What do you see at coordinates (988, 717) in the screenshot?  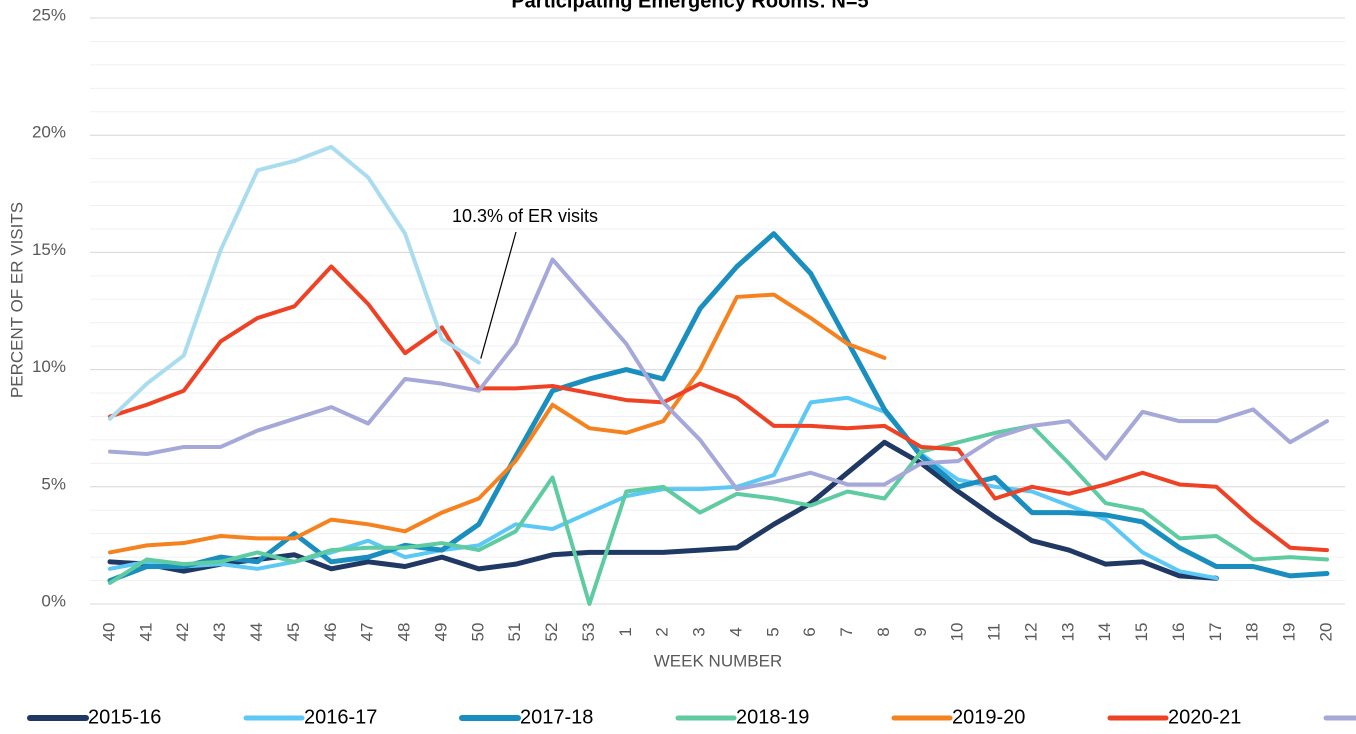 I see `legend-label: 2019-20` at bounding box center [988, 717].